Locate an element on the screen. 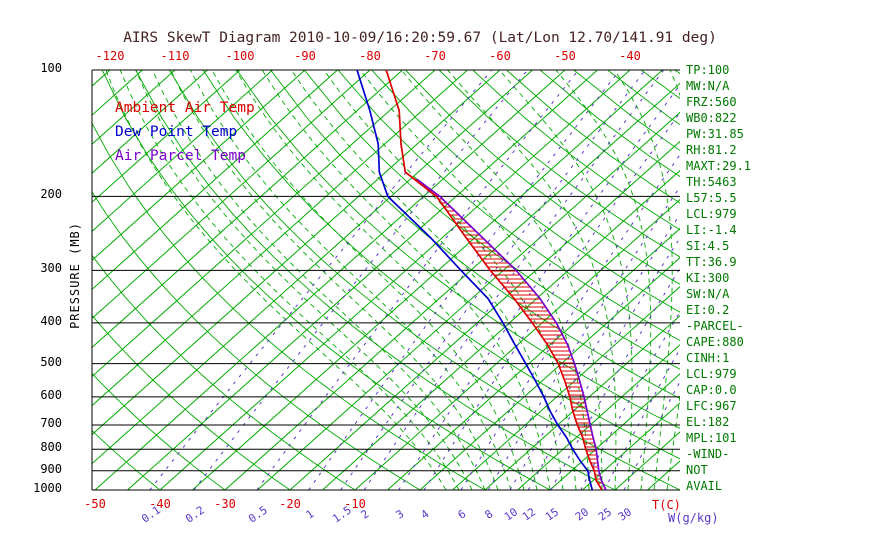 The height and width of the screenshot is (560, 870). mixing-ratio-label: 3 is located at coordinates (400, 514).